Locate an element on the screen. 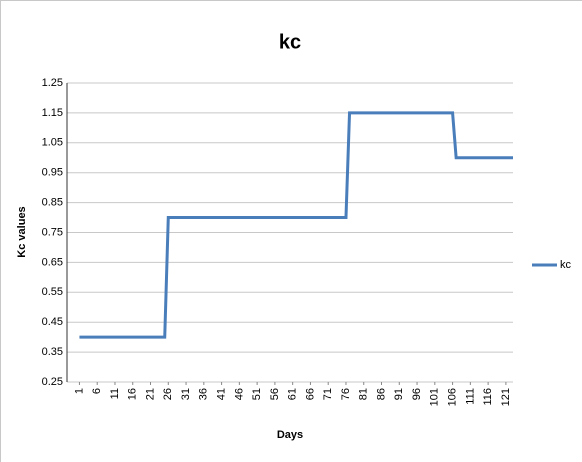 This screenshot has width=582, height=462. y-tick-label: 0.25 is located at coordinates (52, 382).